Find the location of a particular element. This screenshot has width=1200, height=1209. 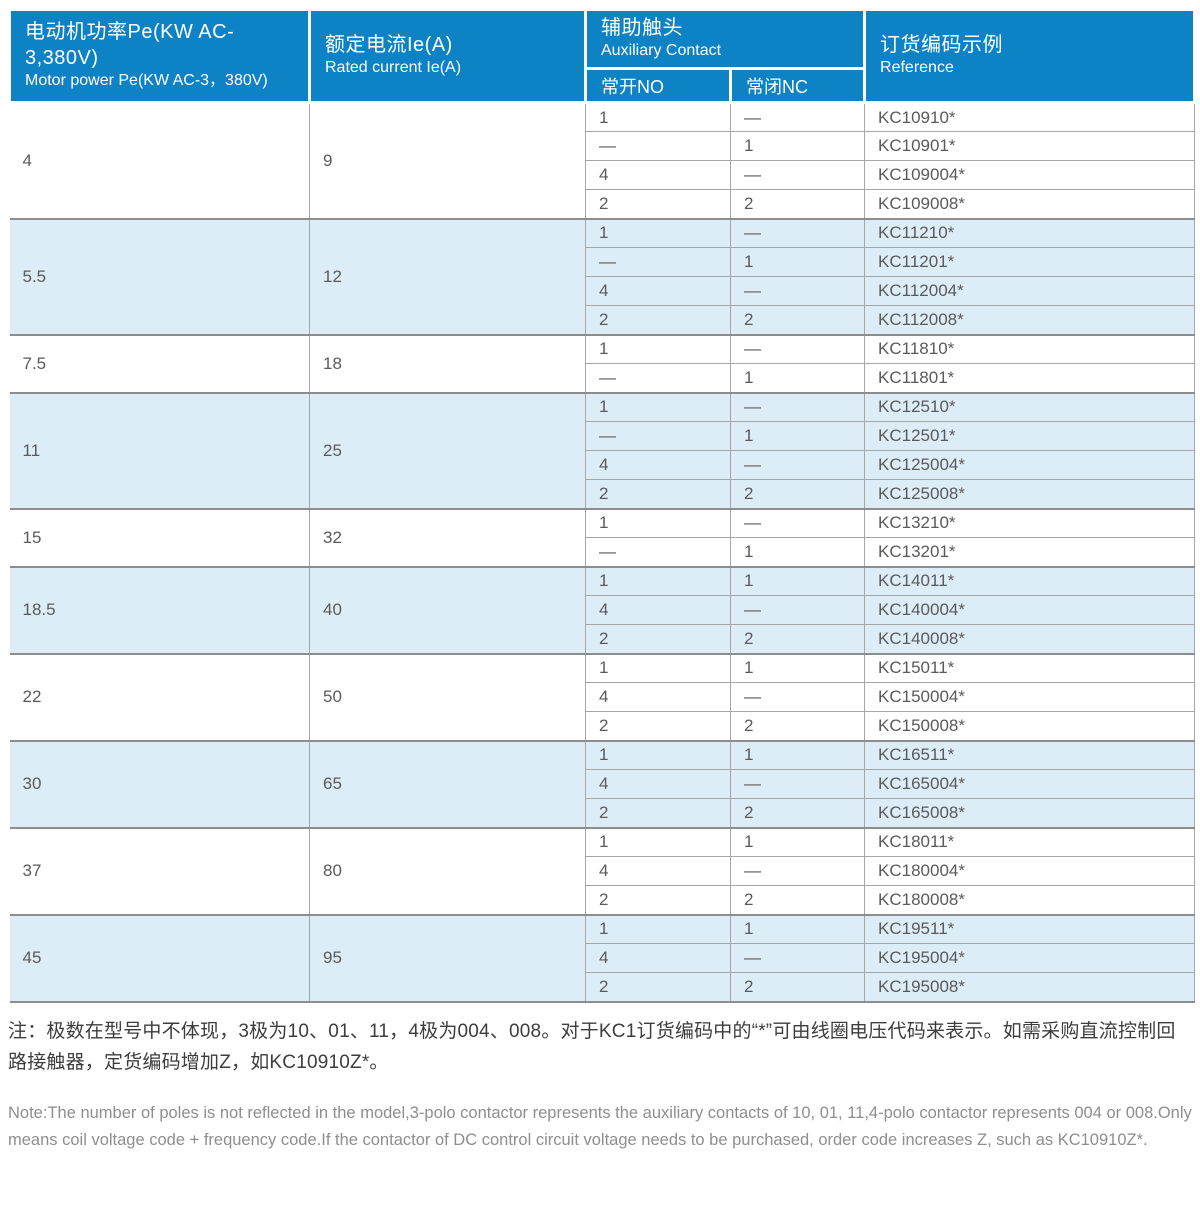

motor-power-cell: 22 is located at coordinates (159, 696).